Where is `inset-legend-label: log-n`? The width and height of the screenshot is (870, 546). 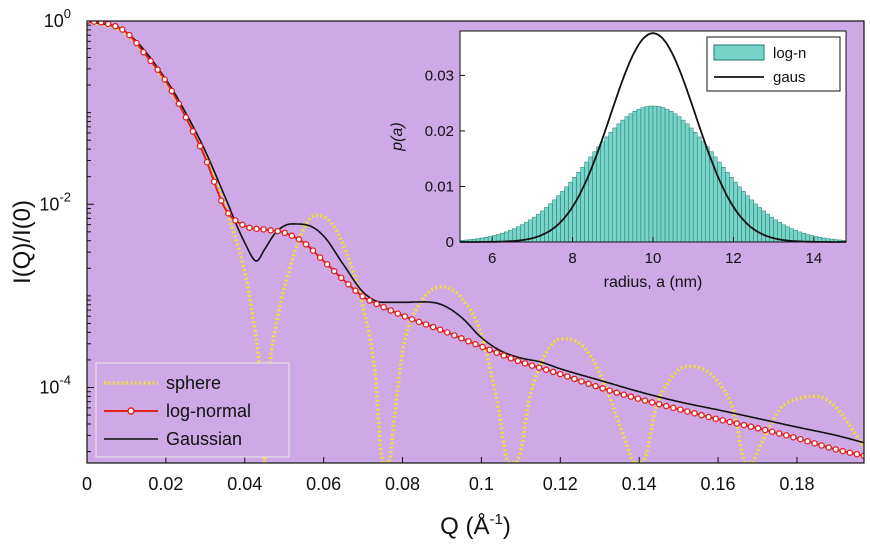 inset-legend-label: log-n is located at coordinates (789, 53).